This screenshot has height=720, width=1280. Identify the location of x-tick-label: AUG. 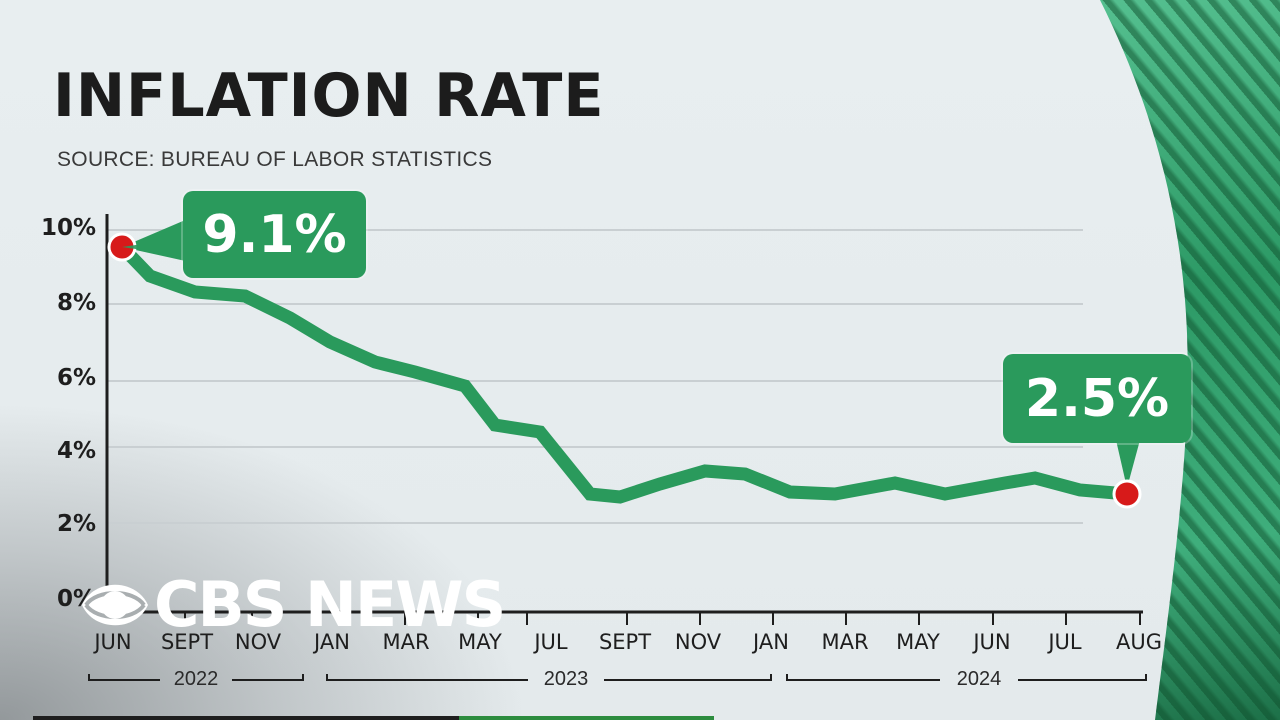
(1139, 642).